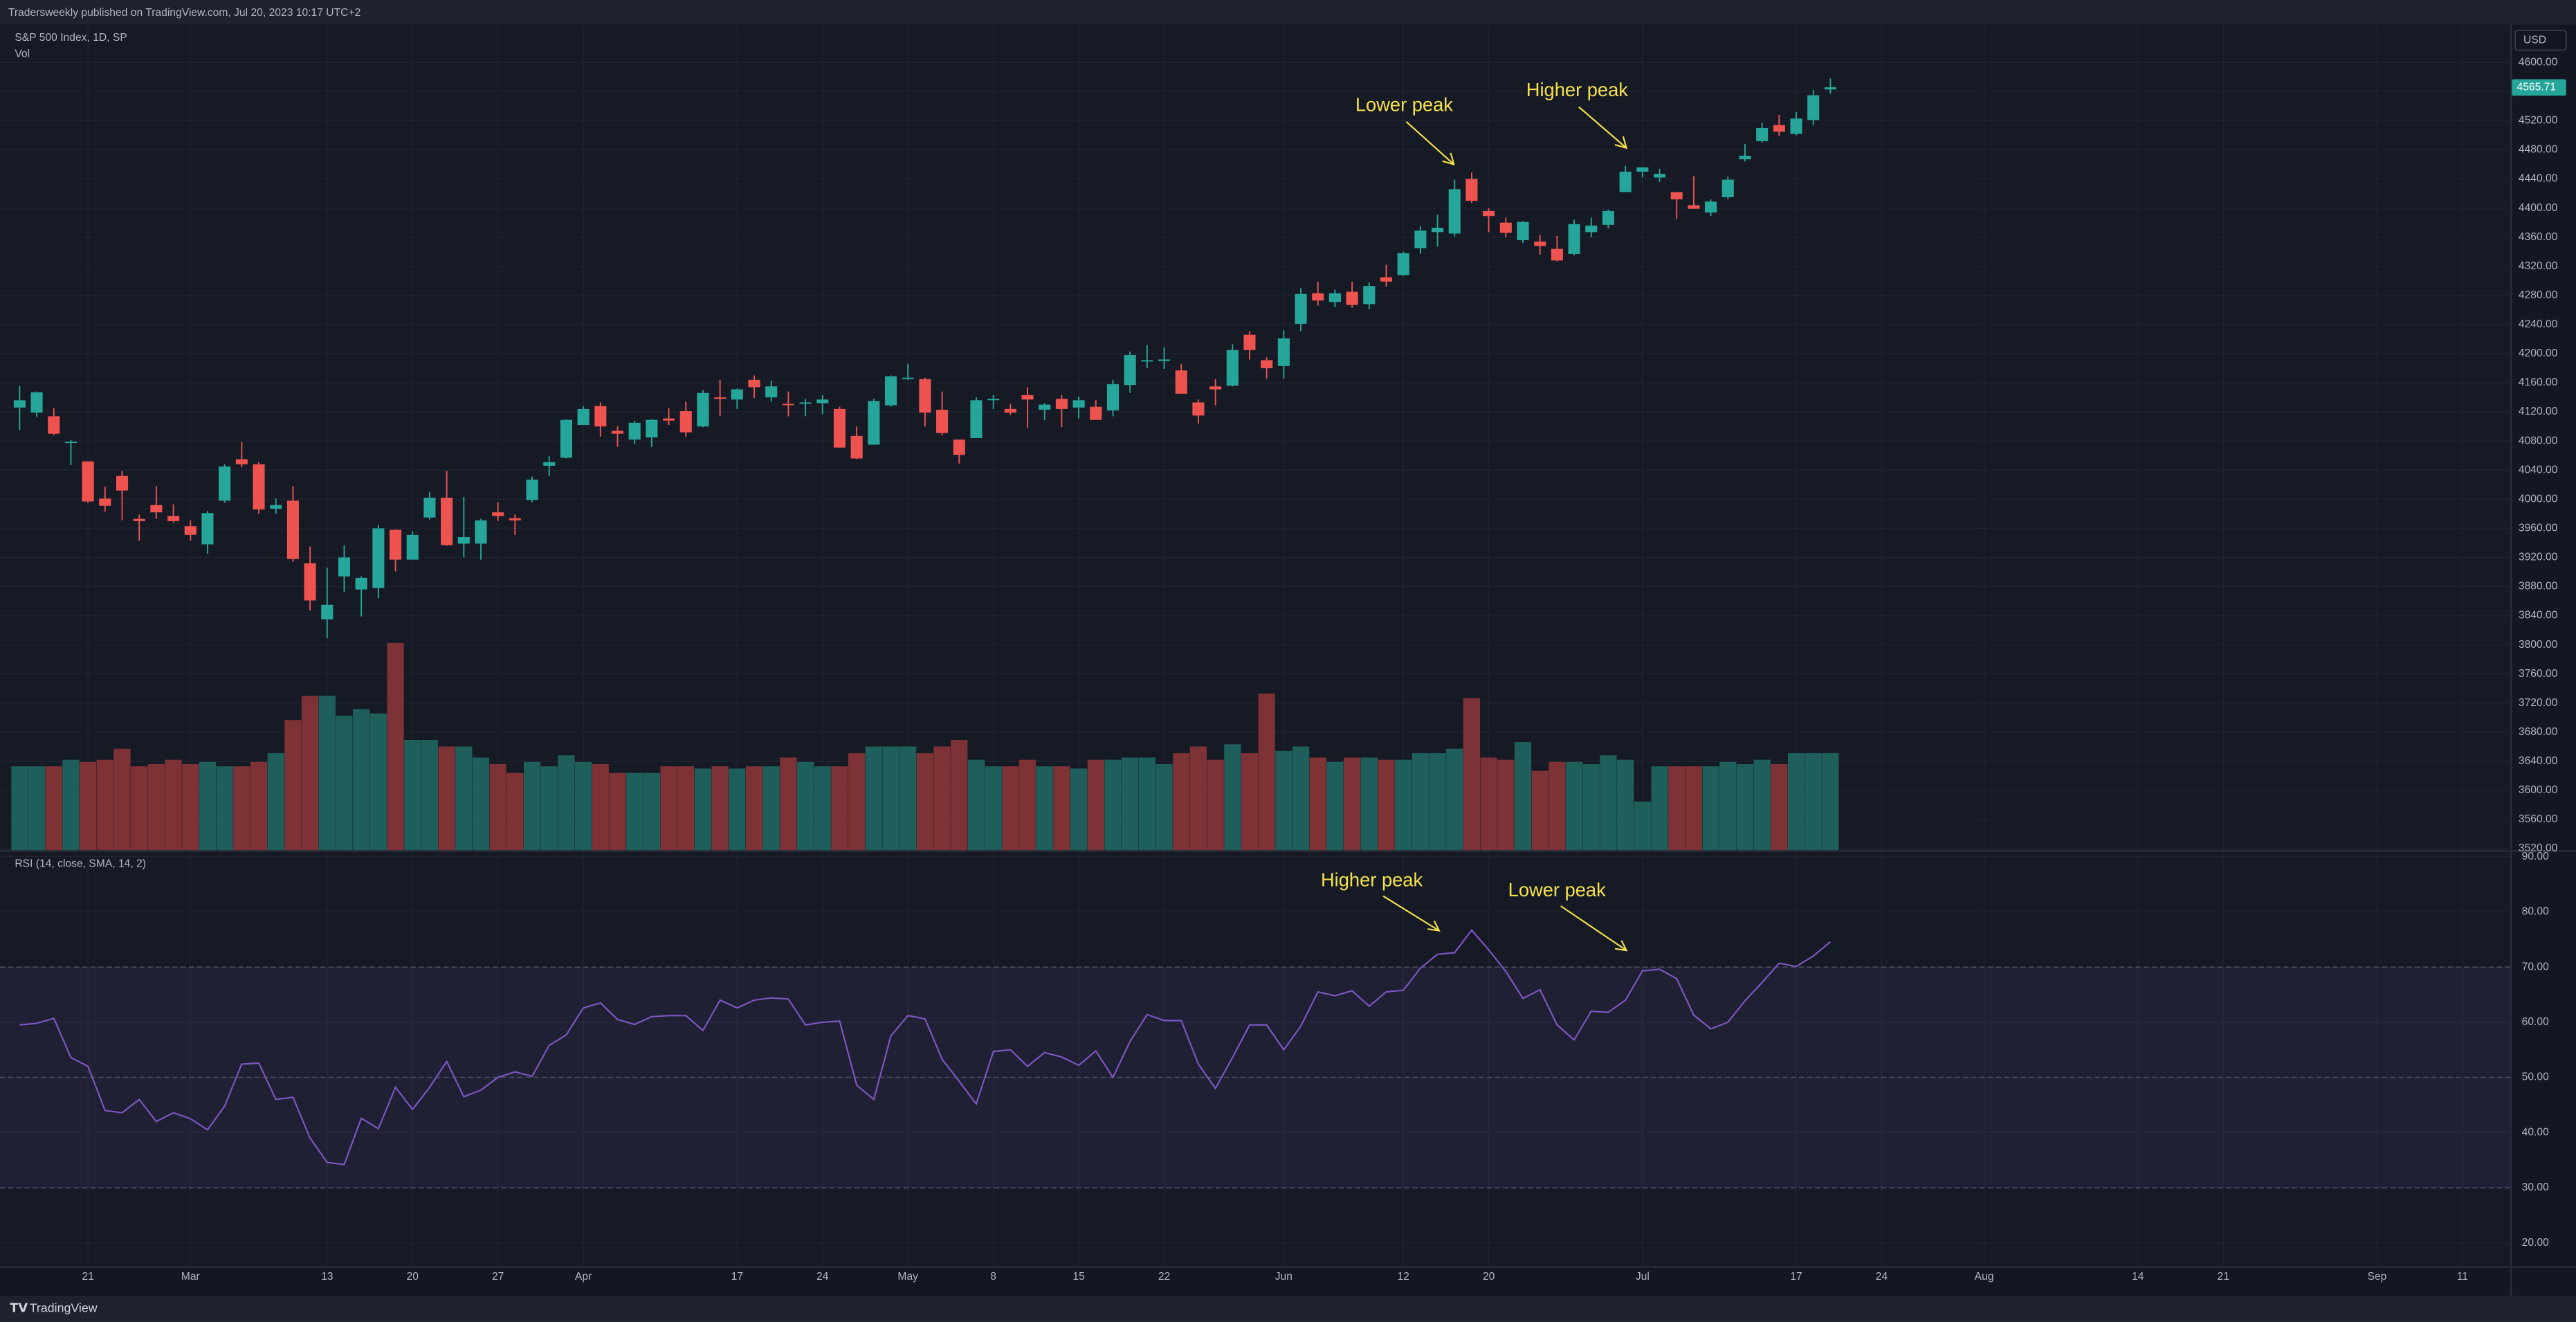 Image resolution: width=2576 pixels, height=1322 pixels. Describe the element at coordinates (2541, 40) in the screenshot. I see `currency-box` at that location.